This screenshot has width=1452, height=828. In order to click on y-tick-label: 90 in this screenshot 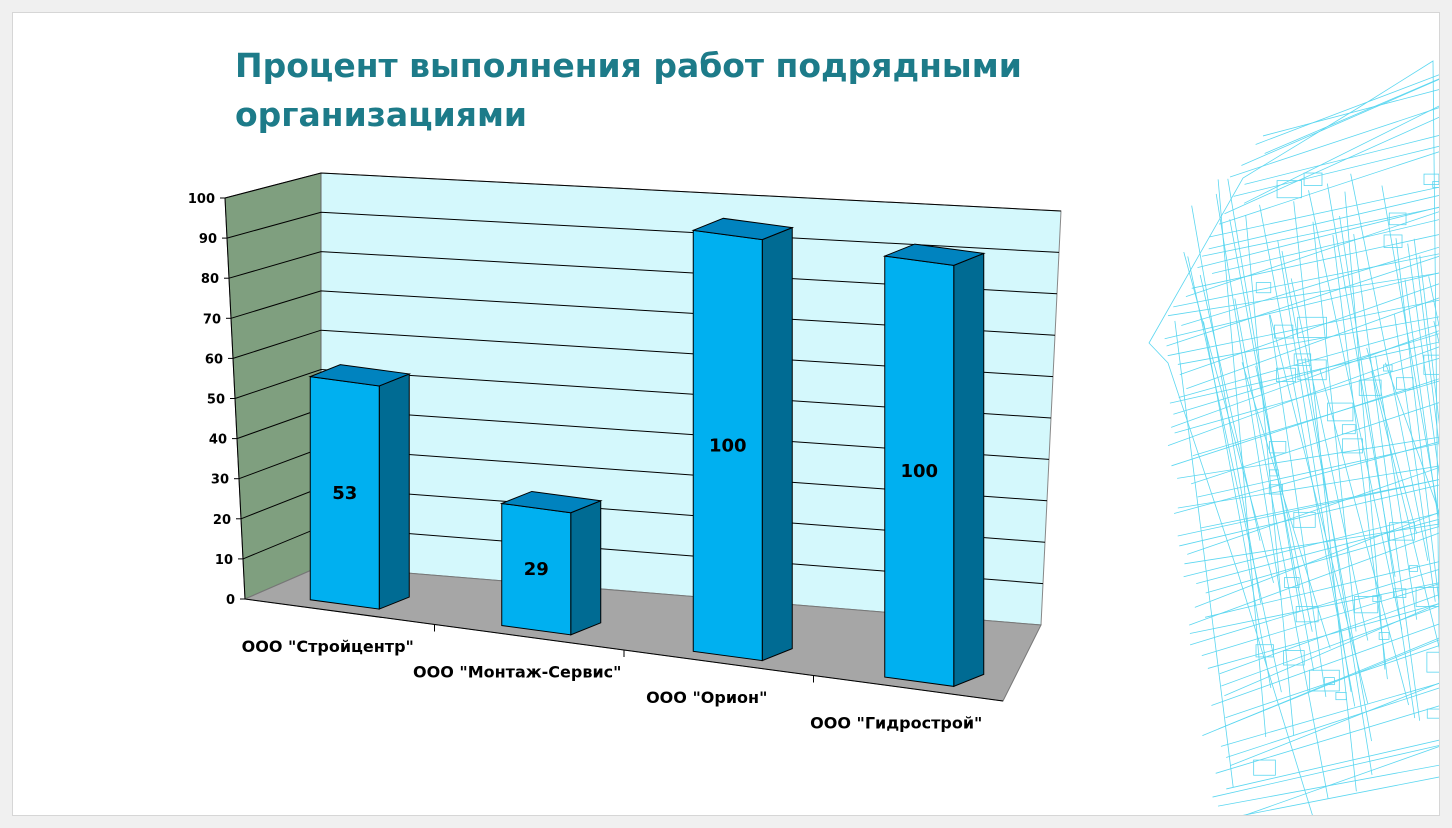, I will do `click(208, 239)`.